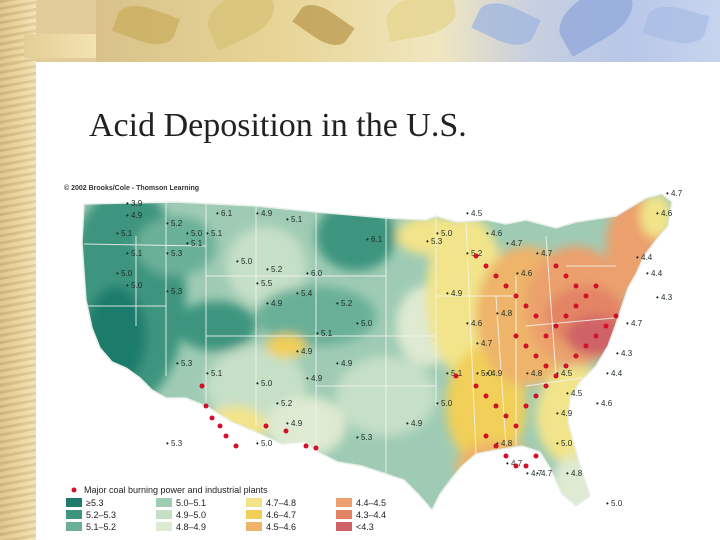  Describe the element at coordinates (408, 31) in the screenshot. I see `decorative-banner` at that location.